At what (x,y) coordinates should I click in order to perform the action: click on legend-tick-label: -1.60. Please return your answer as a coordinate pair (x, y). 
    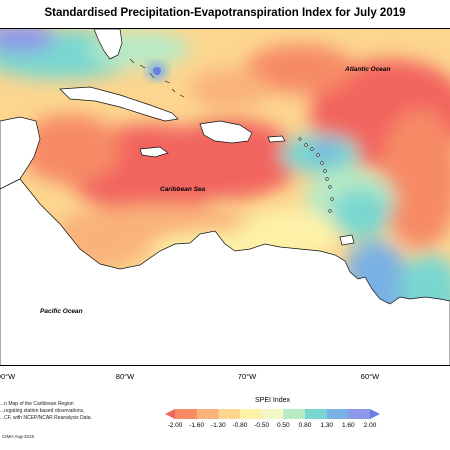
    Looking at the image, I should click on (197, 425).